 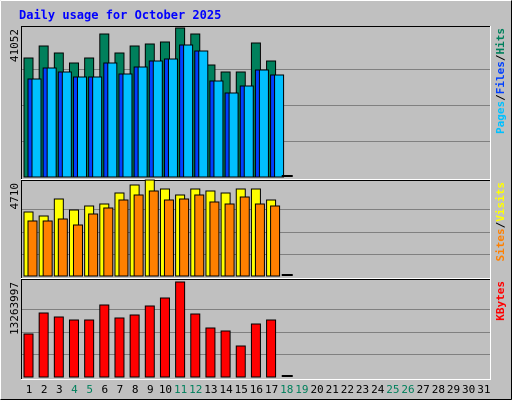 What do you see at coordinates (226, 389) in the screenshot?
I see `day-label: 14` at bounding box center [226, 389].